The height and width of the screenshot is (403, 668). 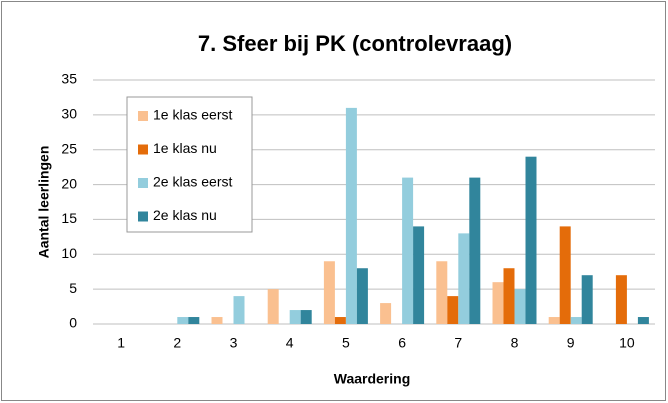 What do you see at coordinates (185, 148) in the screenshot?
I see `legend-label: 1e klas nu` at bounding box center [185, 148].